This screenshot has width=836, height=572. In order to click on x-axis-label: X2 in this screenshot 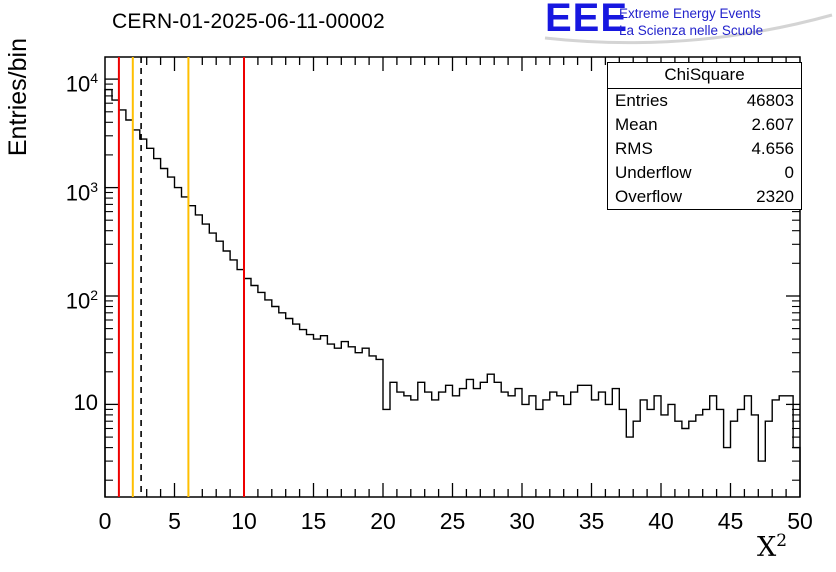, I will do `click(772, 547)`.